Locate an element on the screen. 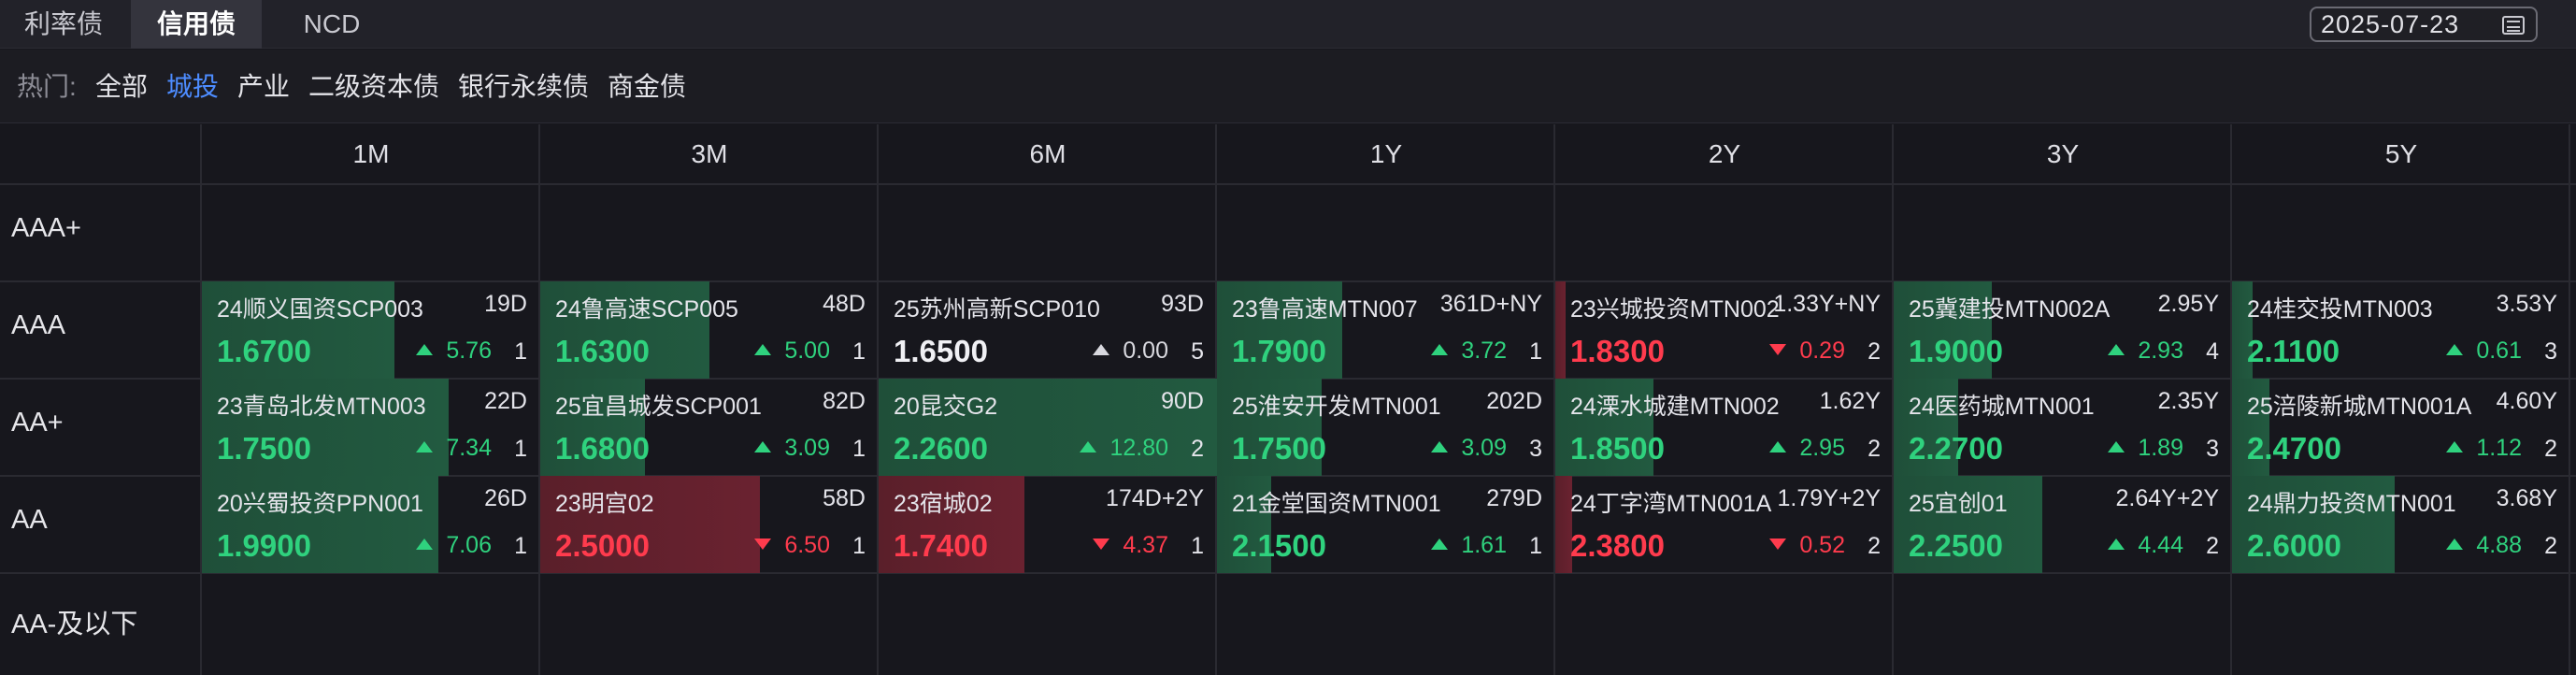  bond-cell: 24鲁高速SCP005 48D 1.6300 5.00 1 is located at coordinates (709, 330).